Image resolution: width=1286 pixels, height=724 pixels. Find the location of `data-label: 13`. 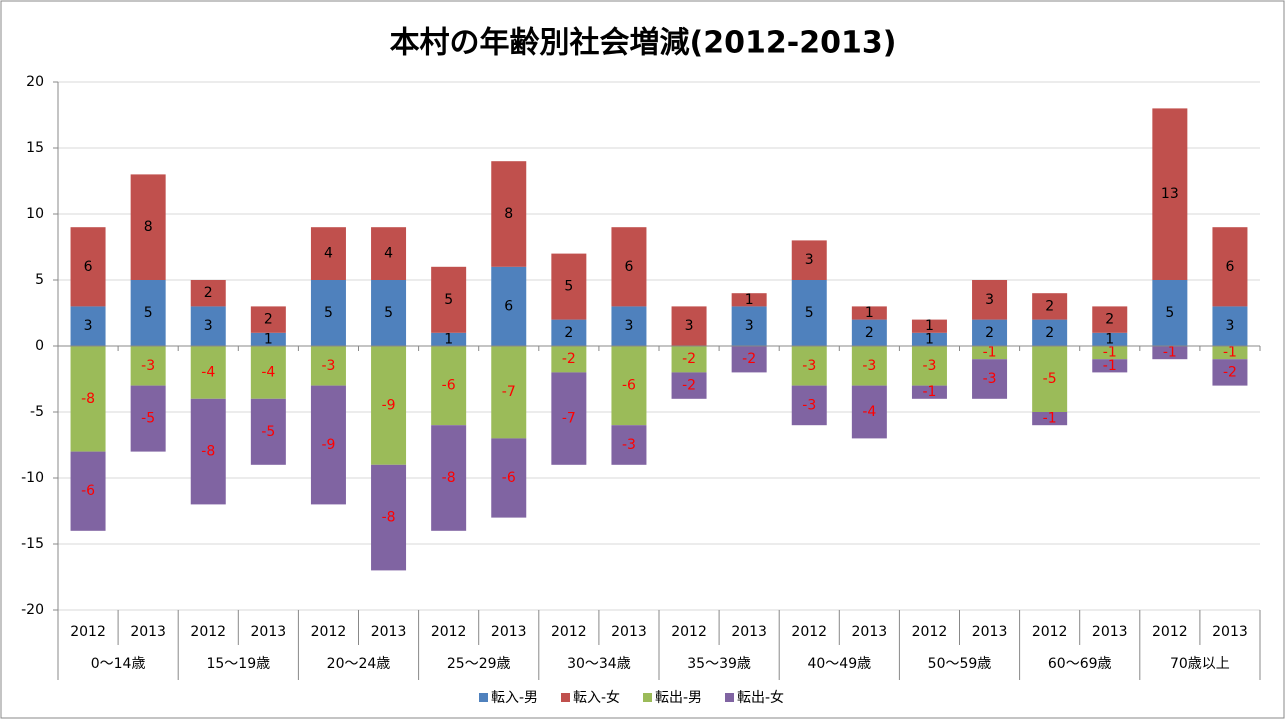

data-label: 13 is located at coordinates (1170, 194).